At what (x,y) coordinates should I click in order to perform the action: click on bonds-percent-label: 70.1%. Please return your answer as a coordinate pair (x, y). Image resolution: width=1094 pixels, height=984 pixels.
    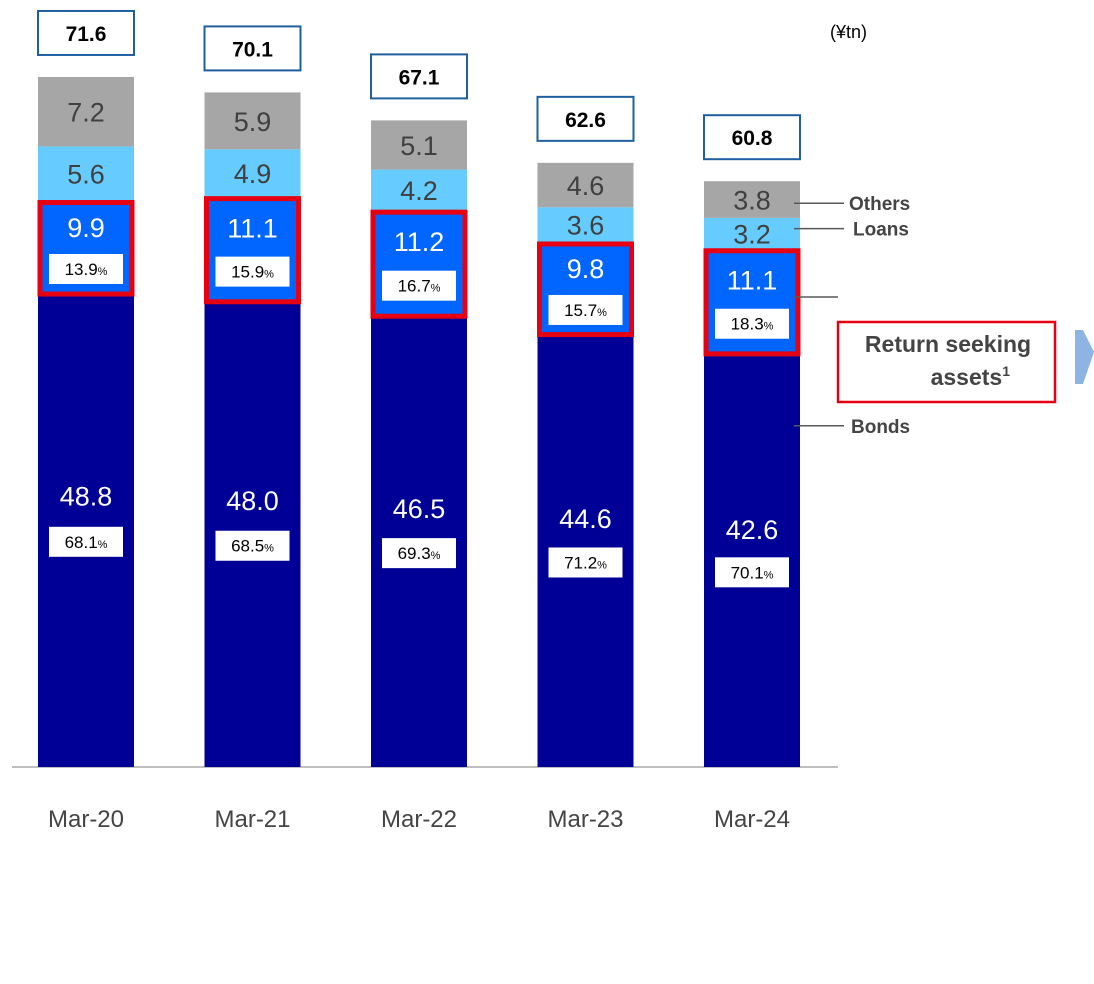
    Looking at the image, I should click on (752, 572).